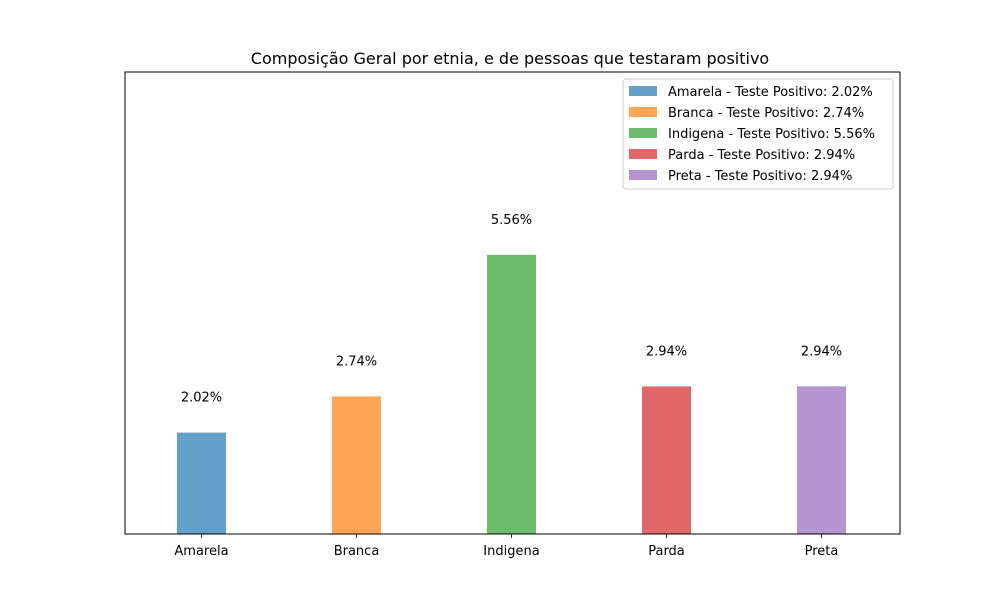 This screenshot has width=1000, height=604. What do you see at coordinates (201, 483) in the screenshot?
I see `bar-amarela` at bounding box center [201, 483].